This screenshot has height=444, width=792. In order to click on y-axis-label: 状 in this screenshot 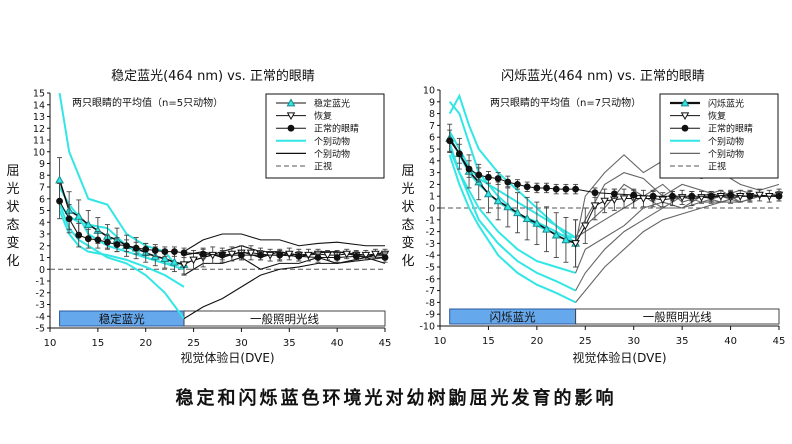, I will do `click(12, 207)`.